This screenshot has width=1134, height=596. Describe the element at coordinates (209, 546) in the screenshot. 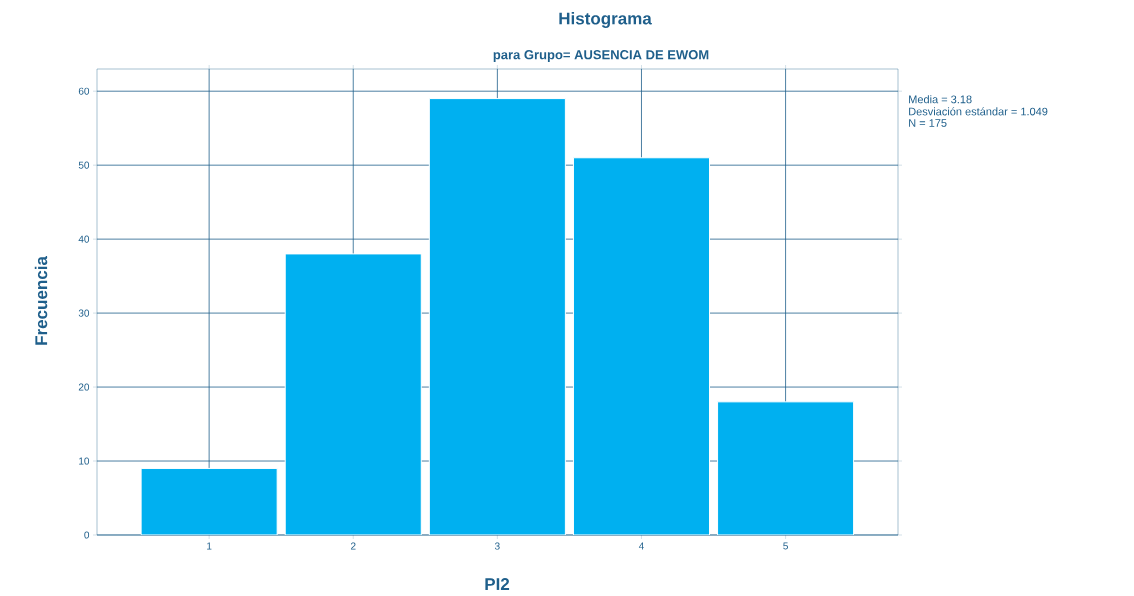

I see `x-tick-label: 1` at that location.